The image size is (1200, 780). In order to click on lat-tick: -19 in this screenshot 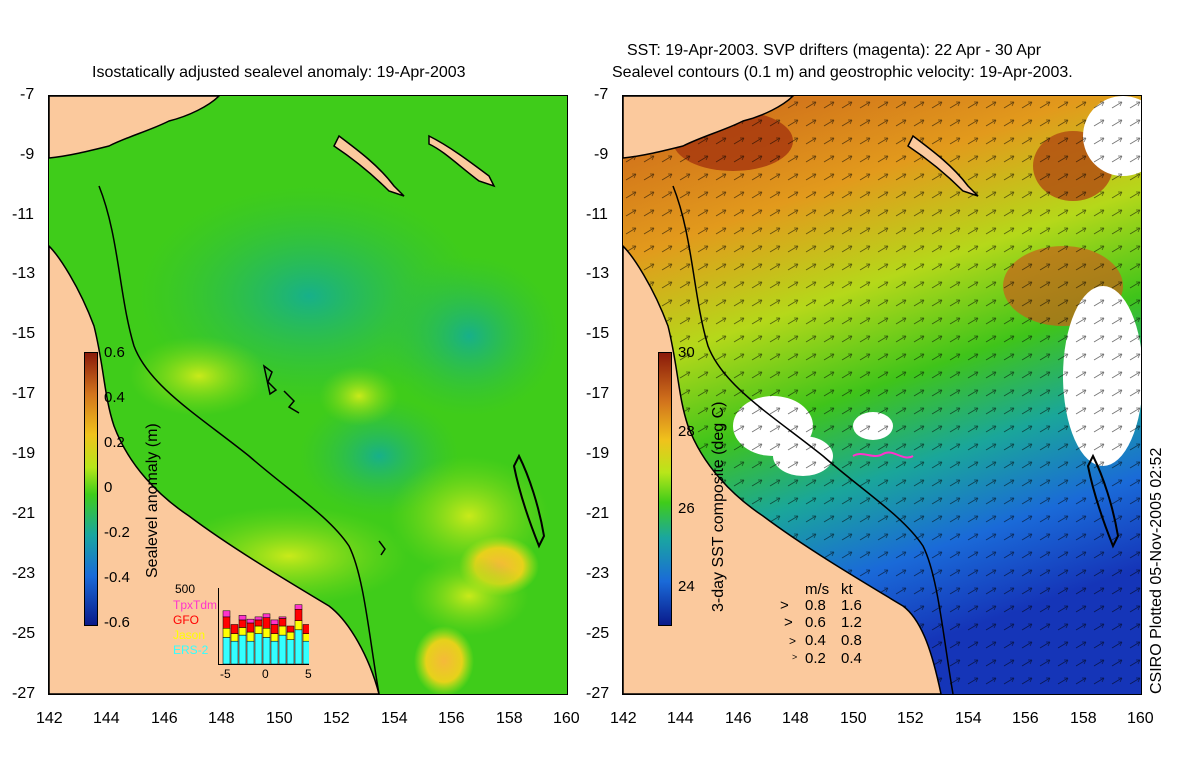, I will do `click(598, 453)`.